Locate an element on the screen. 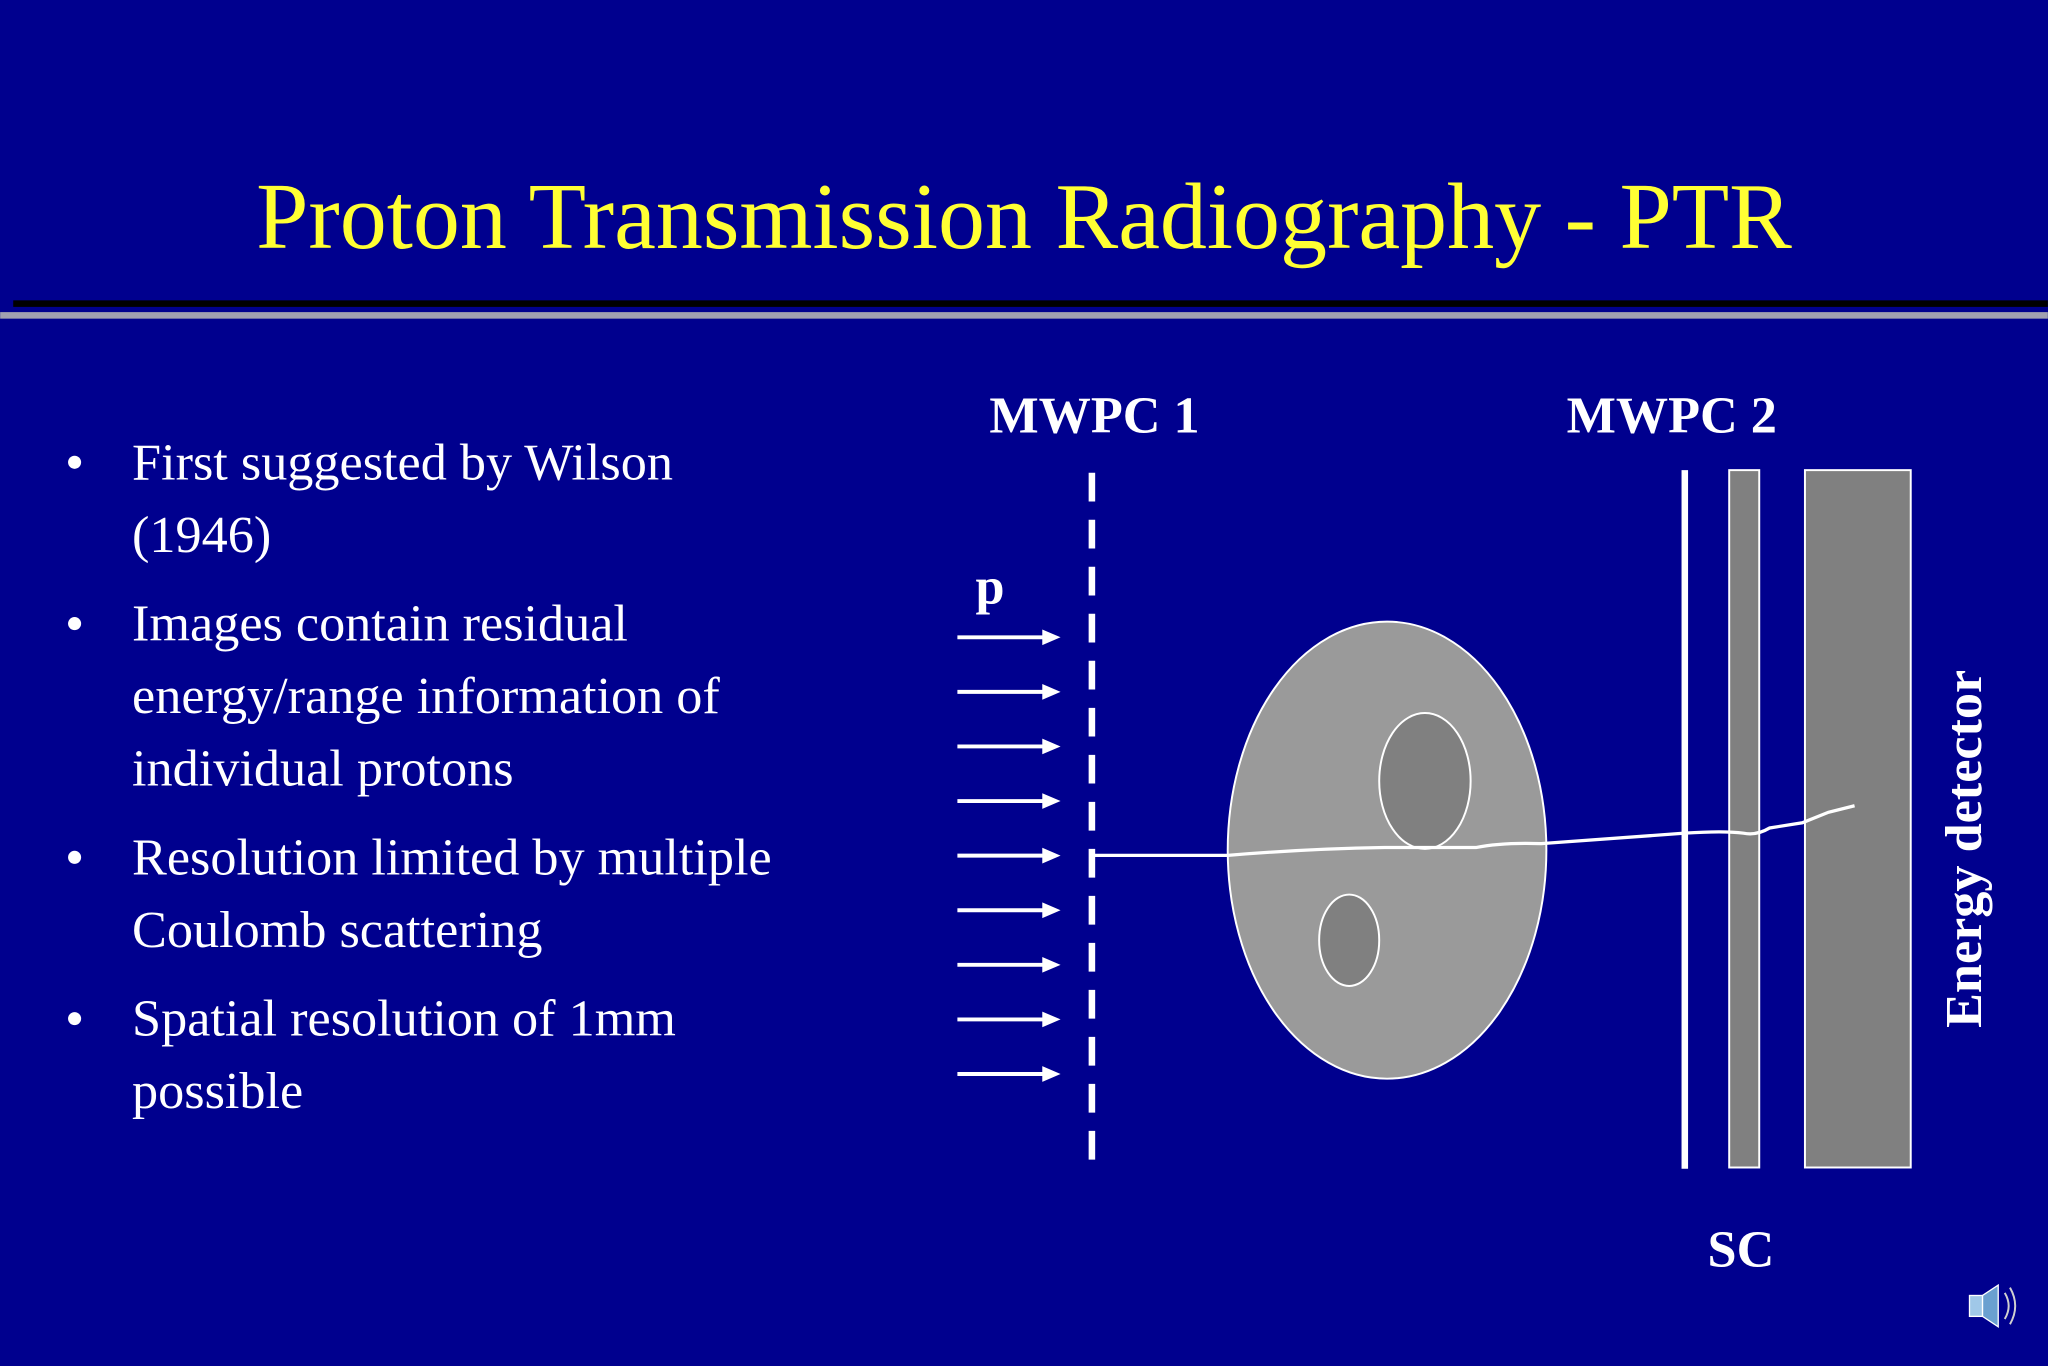  proton-beam is located at coordinates (1009, 855).